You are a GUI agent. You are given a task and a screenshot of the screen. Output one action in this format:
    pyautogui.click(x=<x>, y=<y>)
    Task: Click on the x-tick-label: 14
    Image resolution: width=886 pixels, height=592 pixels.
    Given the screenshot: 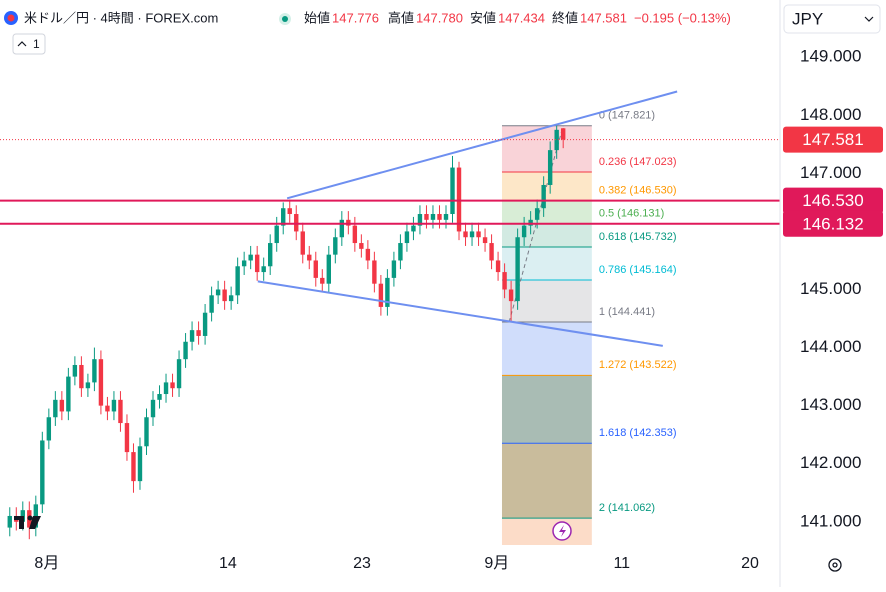 What is the action you would take?
    pyautogui.click(x=228, y=563)
    